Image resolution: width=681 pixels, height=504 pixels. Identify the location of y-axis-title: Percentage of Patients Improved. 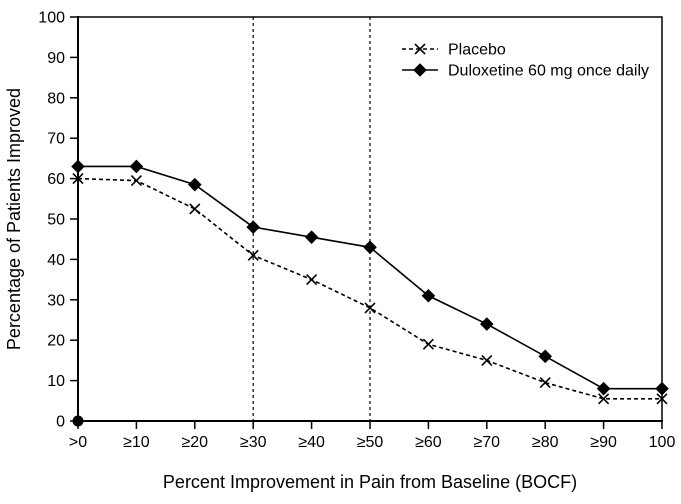
(14, 219).